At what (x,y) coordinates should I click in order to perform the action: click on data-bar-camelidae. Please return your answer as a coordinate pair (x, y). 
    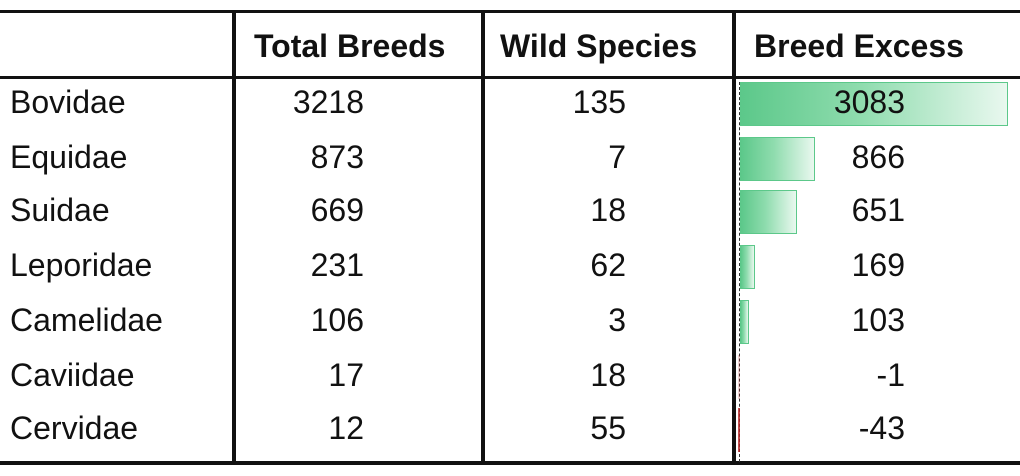
    Looking at the image, I should click on (744, 322).